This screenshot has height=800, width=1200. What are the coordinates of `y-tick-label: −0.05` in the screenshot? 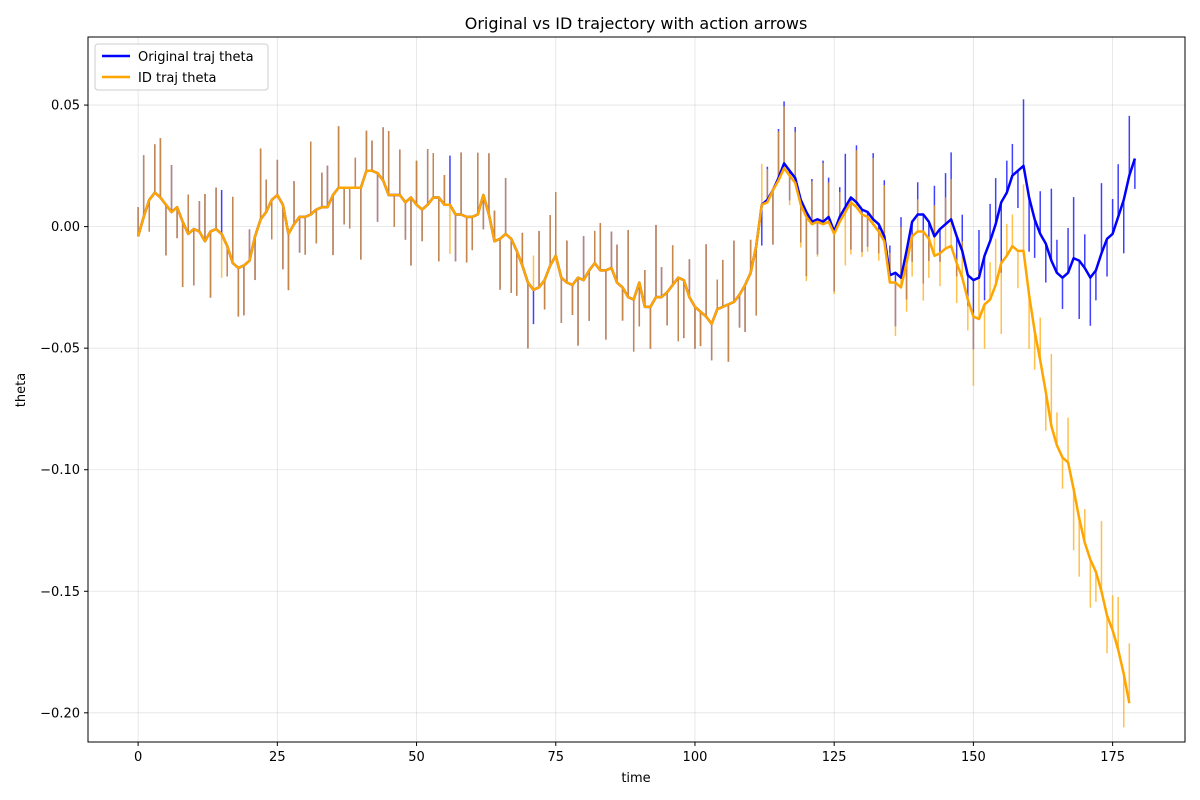 It's located at (60, 349).